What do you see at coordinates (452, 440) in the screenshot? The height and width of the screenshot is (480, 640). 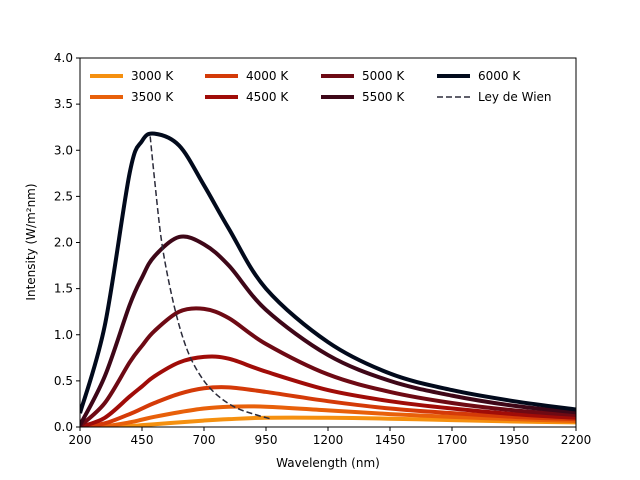 I see `x-tick-label: 1700` at bounding box center [452, 440].